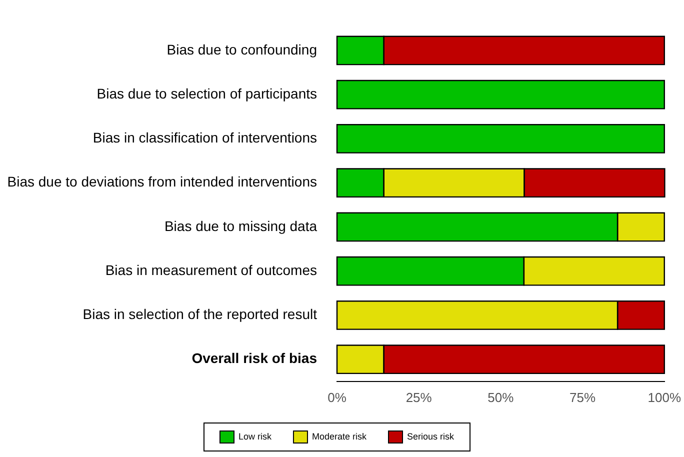  I want to click on y-tick-label: Bias due to confounding, so click(241, 49).